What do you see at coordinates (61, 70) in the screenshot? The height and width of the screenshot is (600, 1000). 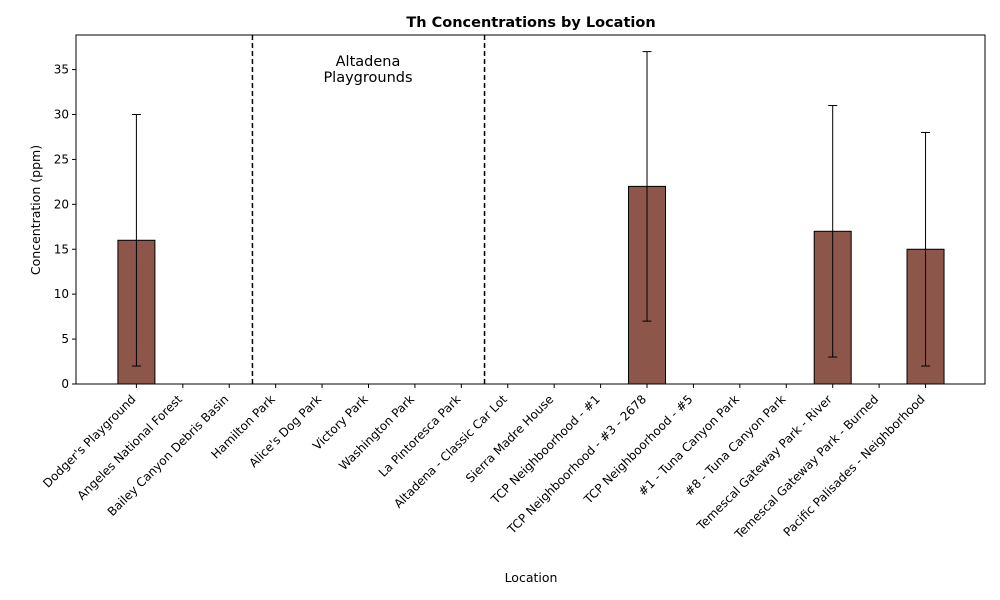 I see `y-tick-label: 35` at bounding box center [61, 70].